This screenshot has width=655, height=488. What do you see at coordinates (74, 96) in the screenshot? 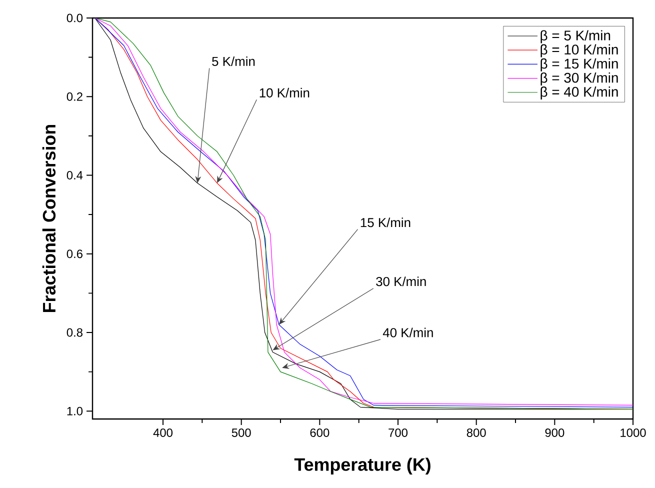
I see `y-tick-label: 0.2` at bounding box center [74, 96].